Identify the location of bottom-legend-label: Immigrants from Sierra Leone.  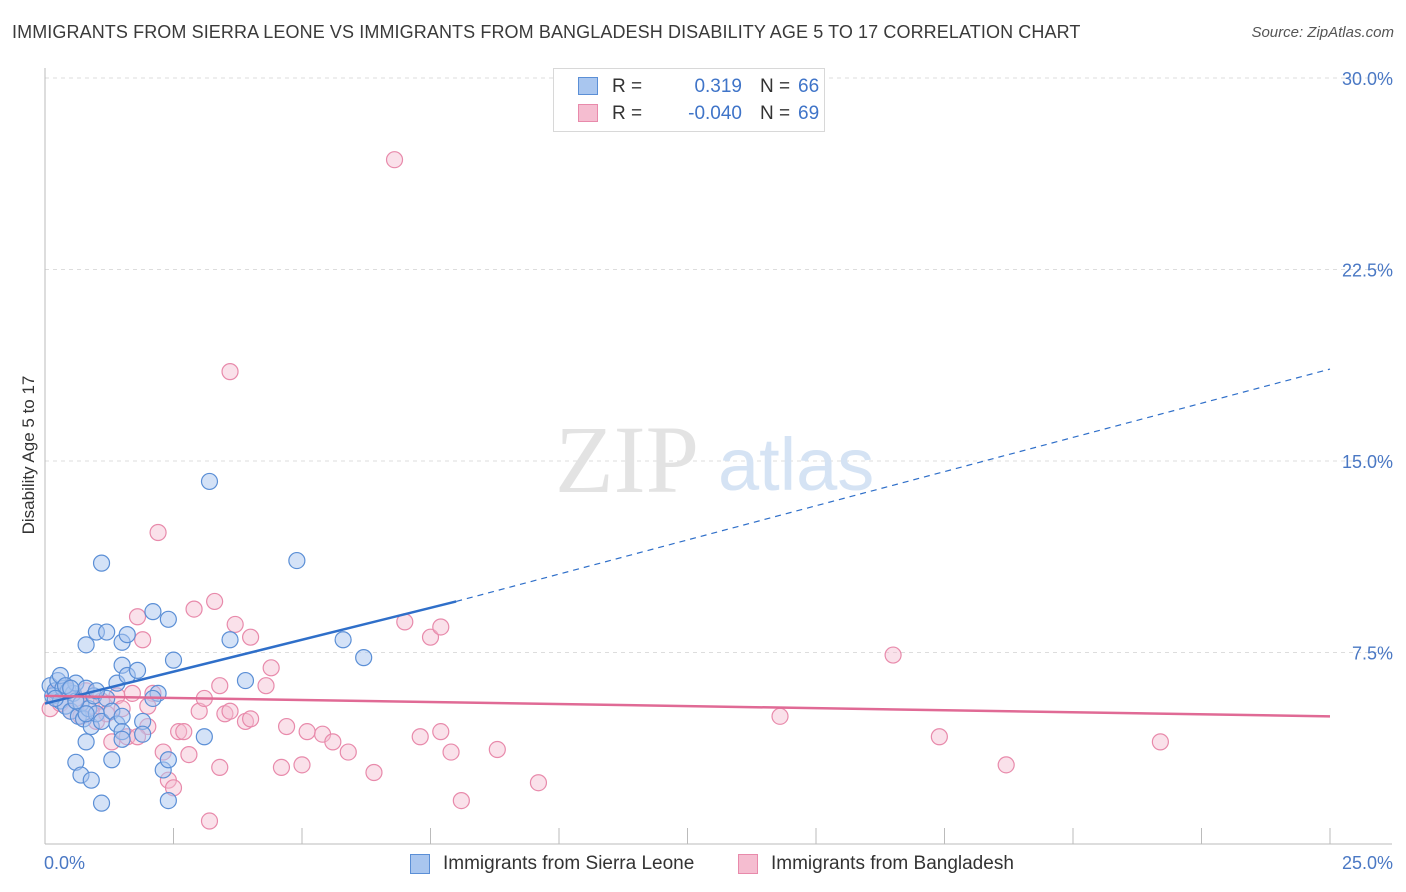
(569, 863).